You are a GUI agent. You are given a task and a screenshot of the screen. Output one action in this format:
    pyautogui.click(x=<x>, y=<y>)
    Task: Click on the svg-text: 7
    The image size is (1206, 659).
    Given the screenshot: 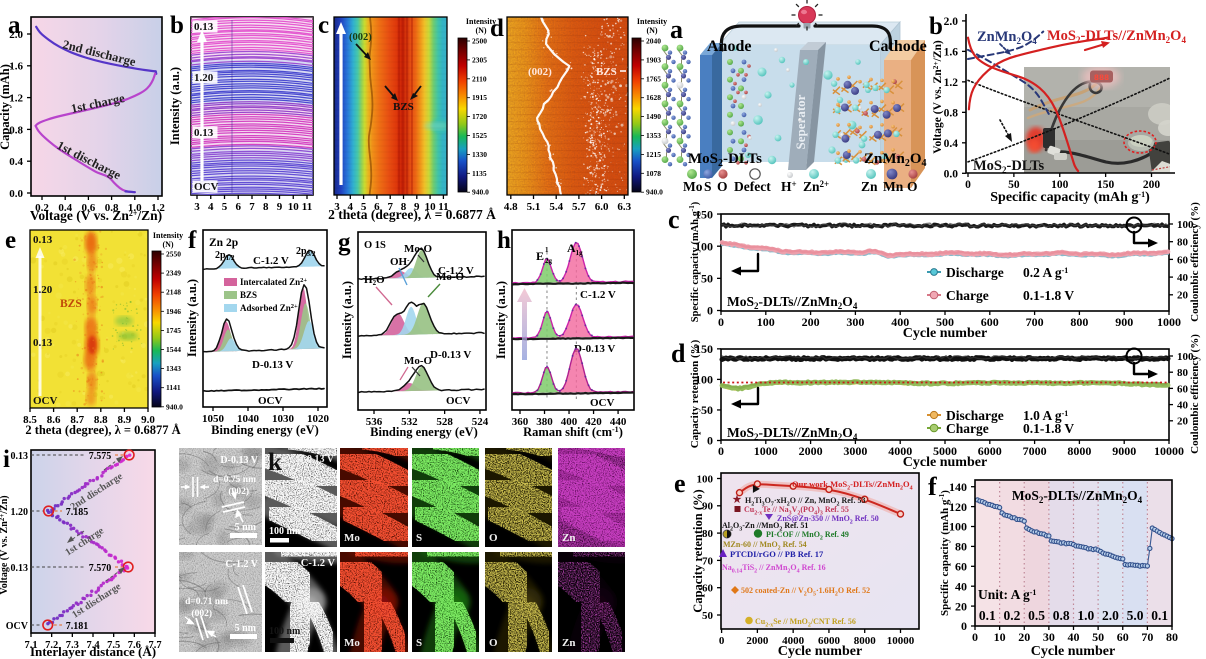 What is the action you would take?
    pyautogui.click(x=390, y=207)
    